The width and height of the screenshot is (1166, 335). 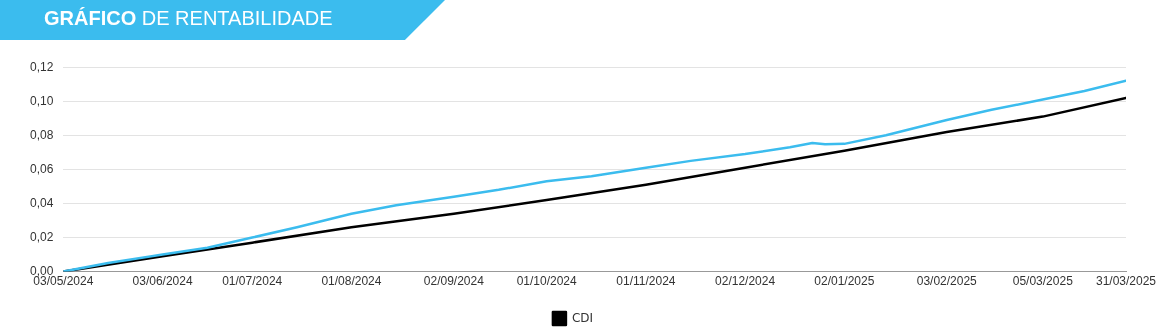 I want to click on x-tick-label: 31/03/2025, so click(x=1126, y=281).